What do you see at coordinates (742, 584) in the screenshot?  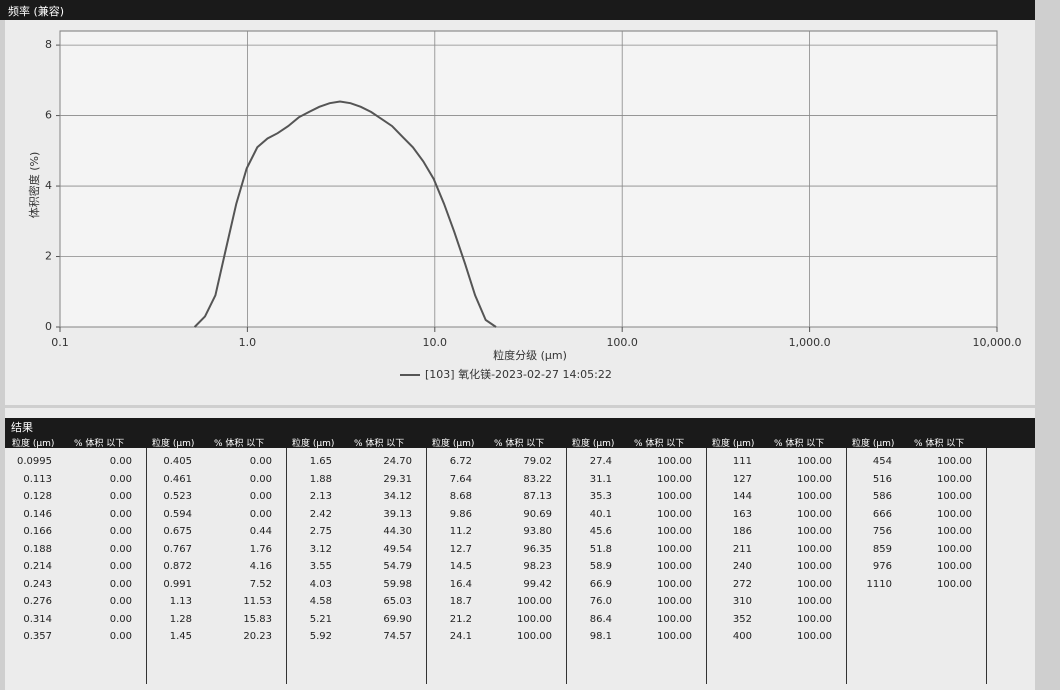 I see `size-cell: 272` at bounding box center [742, 584].